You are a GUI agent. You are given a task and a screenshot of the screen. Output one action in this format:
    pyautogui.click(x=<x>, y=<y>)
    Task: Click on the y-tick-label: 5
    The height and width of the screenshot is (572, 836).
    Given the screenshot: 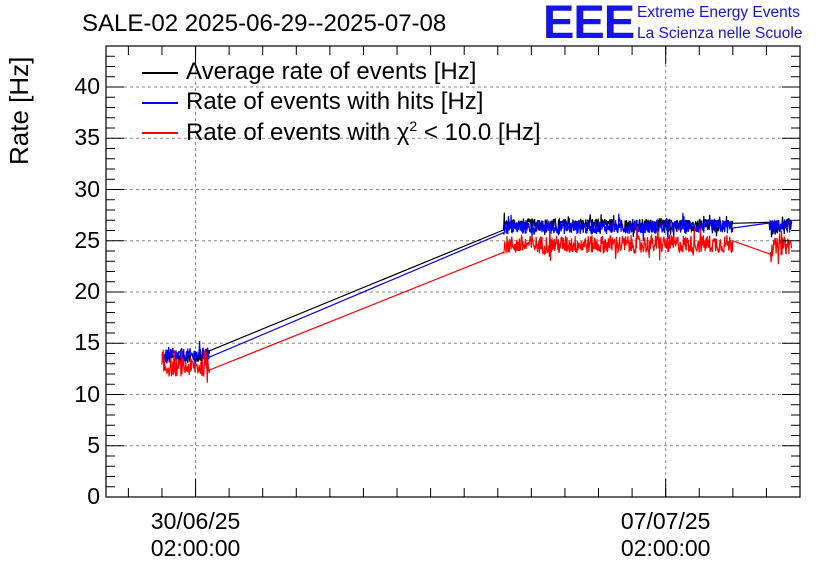 What is the action you would take?
    pyautogui.click(x=93, y=444)
    